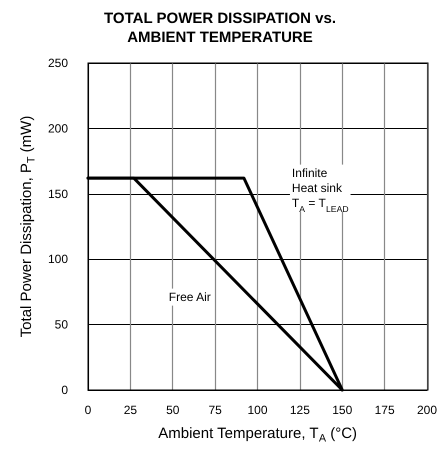  I want to click on y-tick-label: 0, so click(64, 390).